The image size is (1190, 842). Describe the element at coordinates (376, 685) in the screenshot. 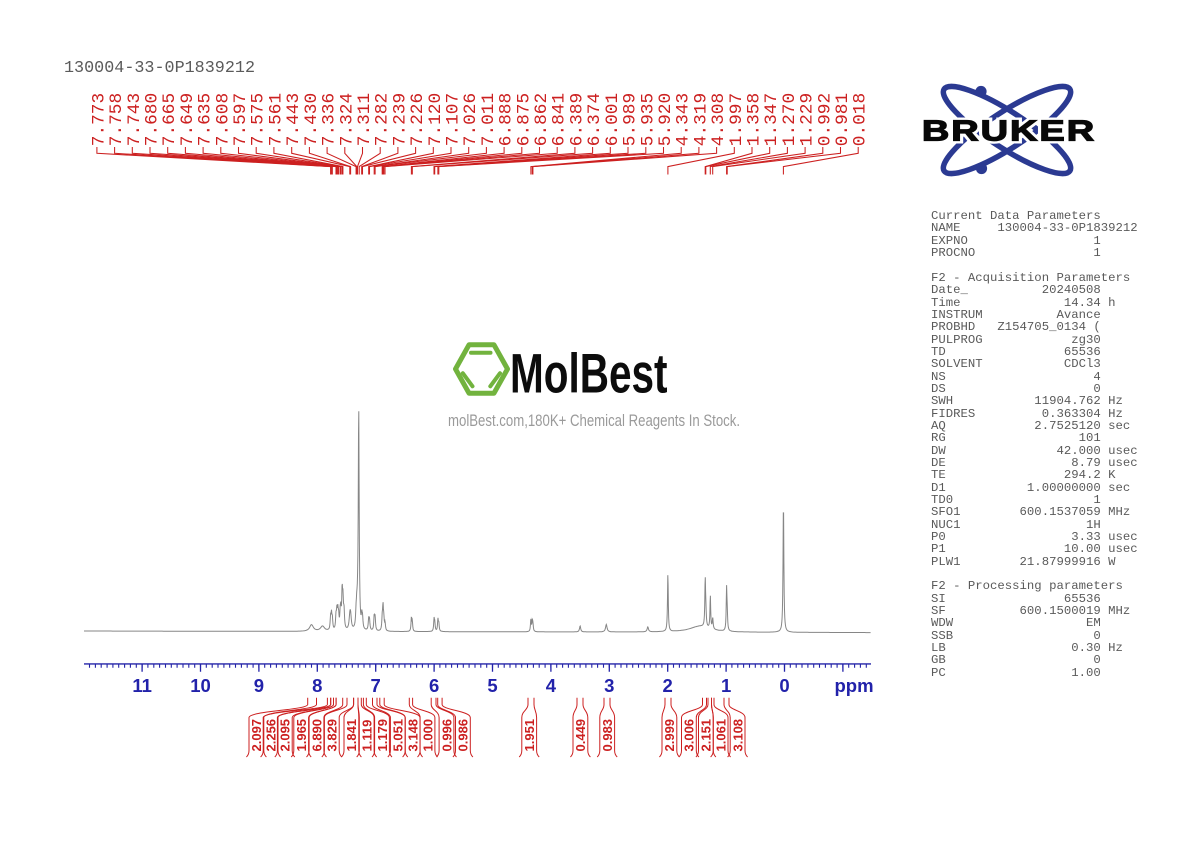

I see `svg-text: 7` at that location.